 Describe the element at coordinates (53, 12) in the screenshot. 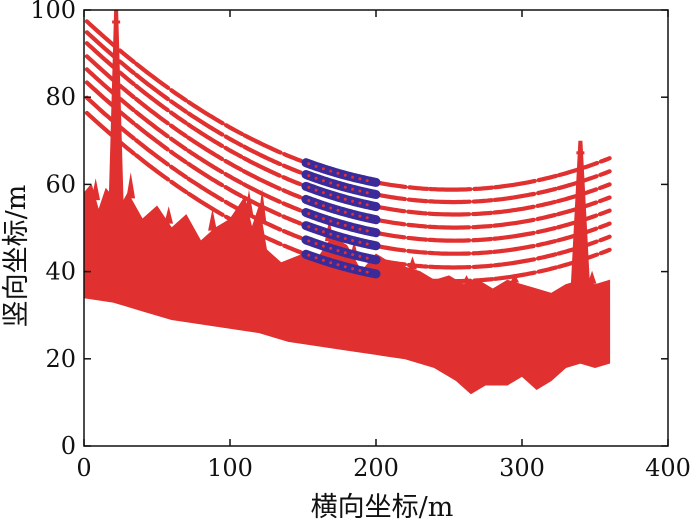

I see `y-tick-label: 100` at that location.